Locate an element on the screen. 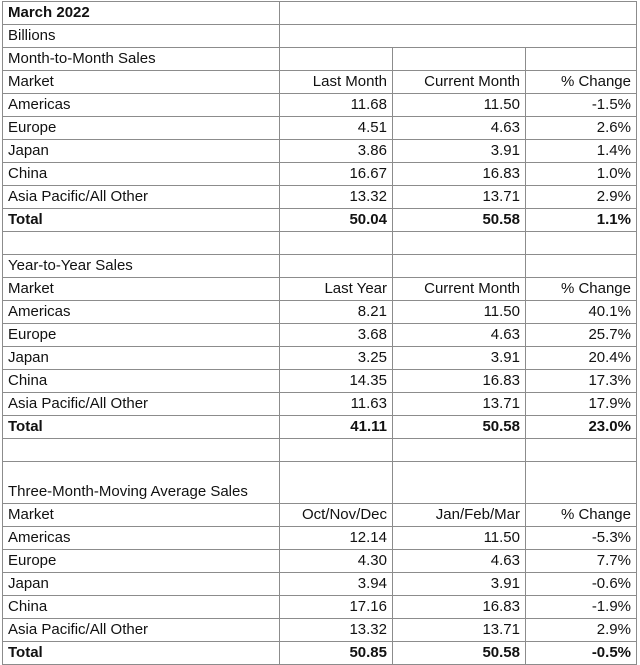 The height and width of the screenshot is (665, 640). table-row: China 16.67 16.83 1.0% is located at coordinates (319, 174).